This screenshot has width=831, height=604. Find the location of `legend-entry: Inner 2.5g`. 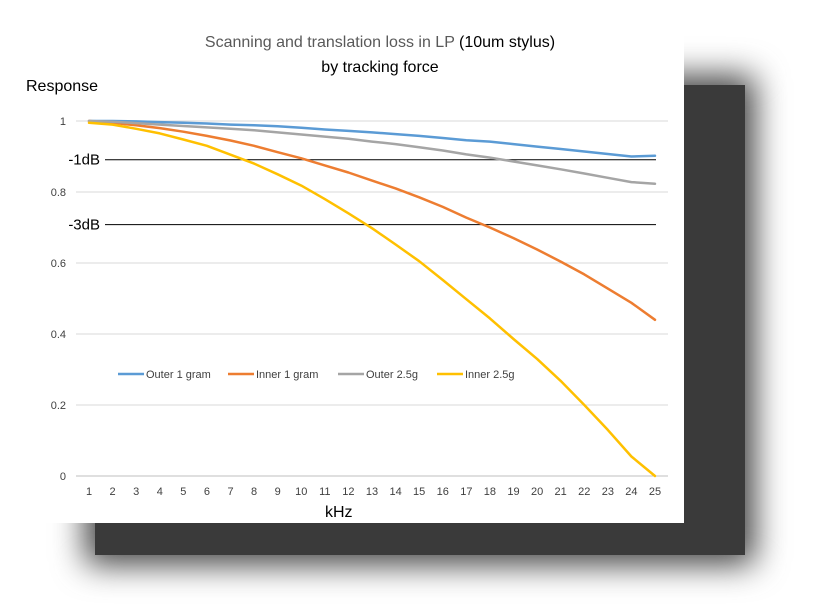

legend-entry: Inner 2.5g is located at coordinates (490, 375).